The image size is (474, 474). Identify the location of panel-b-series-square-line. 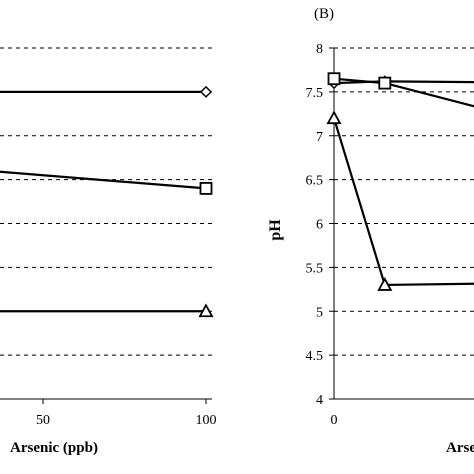
(403, 92).